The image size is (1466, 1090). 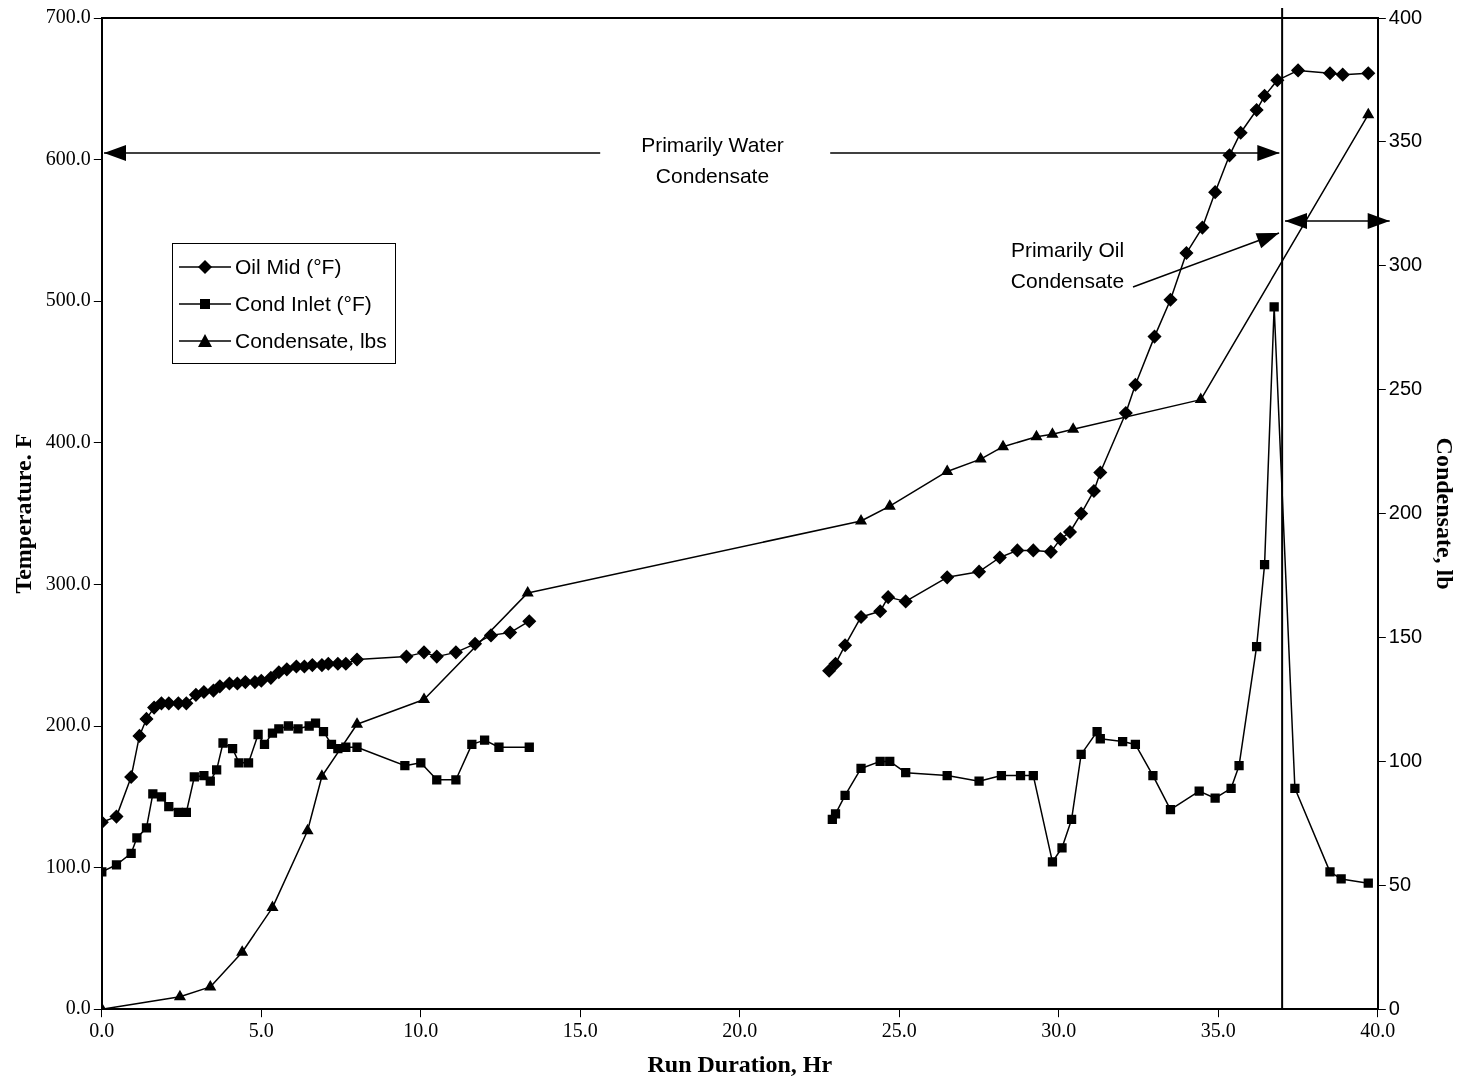 What do you see at coordinates (68, 299) in the screenshot?
I see `y-tick-label: 500.0` at bounding box center [68, 299].